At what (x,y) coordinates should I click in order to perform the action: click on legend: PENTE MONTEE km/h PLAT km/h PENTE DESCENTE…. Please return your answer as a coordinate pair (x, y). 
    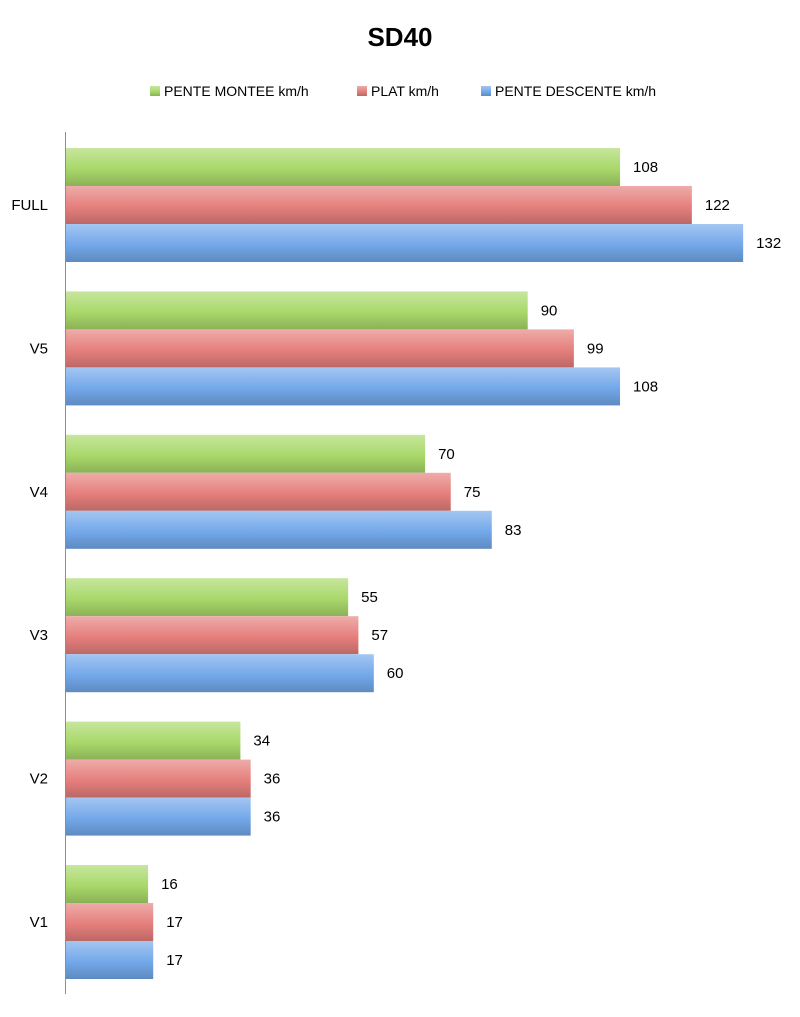
    Looking at the image, I should click on (403, 91).